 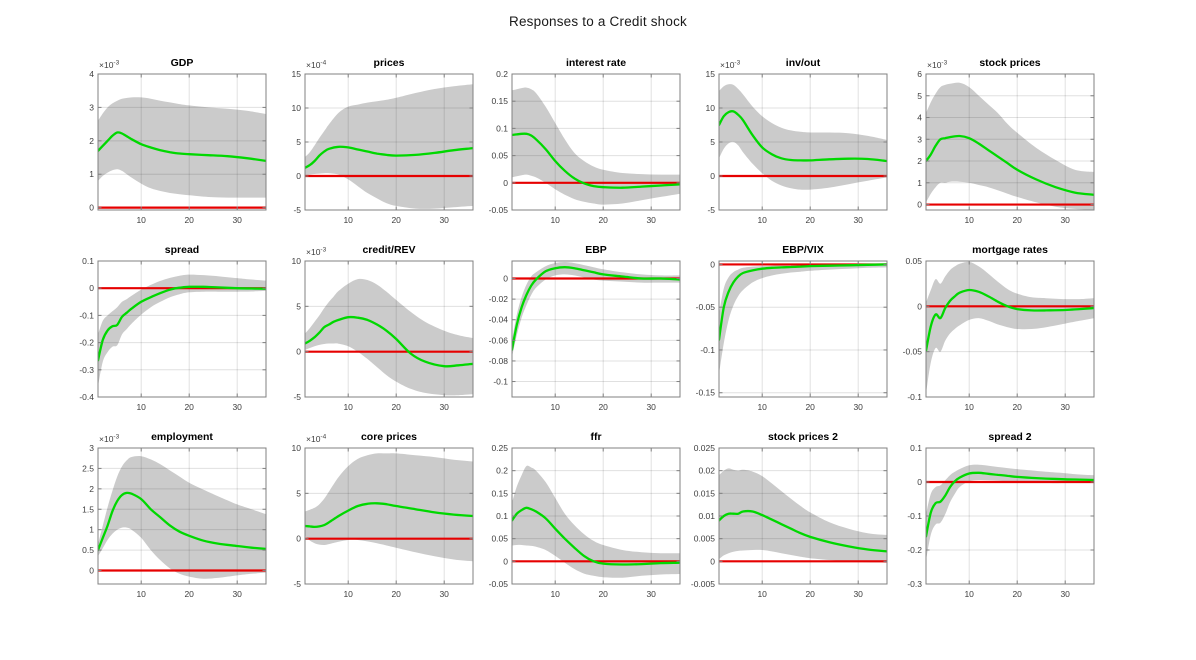 I want to click on subplot-title: GDP, so click(x=182, y=63).